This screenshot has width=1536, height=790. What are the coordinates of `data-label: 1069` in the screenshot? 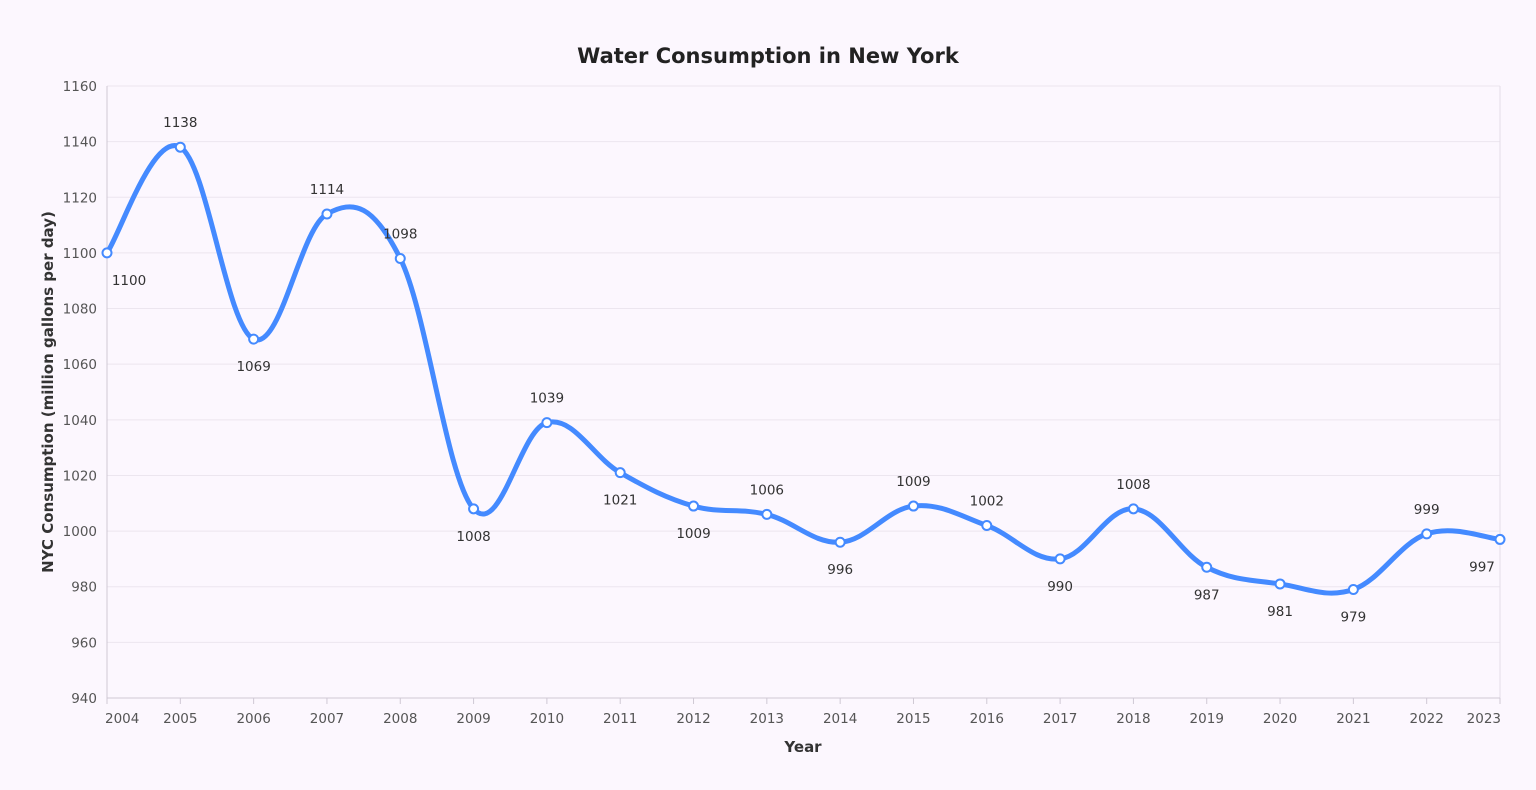 It's located at (253, 367).